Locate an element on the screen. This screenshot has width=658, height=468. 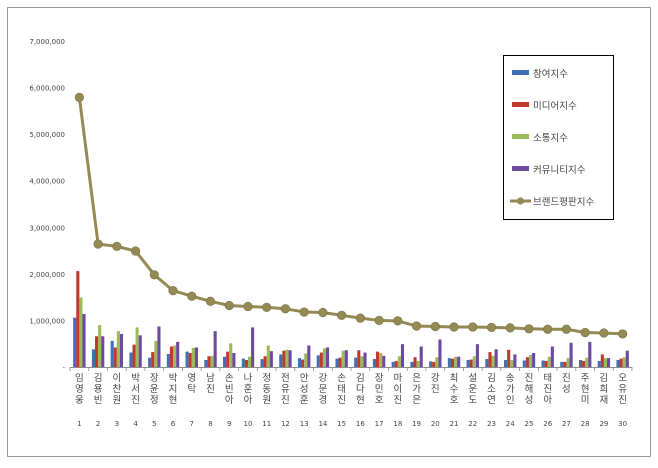
x-rank-label: 16 is located at coordinates (360, 424).